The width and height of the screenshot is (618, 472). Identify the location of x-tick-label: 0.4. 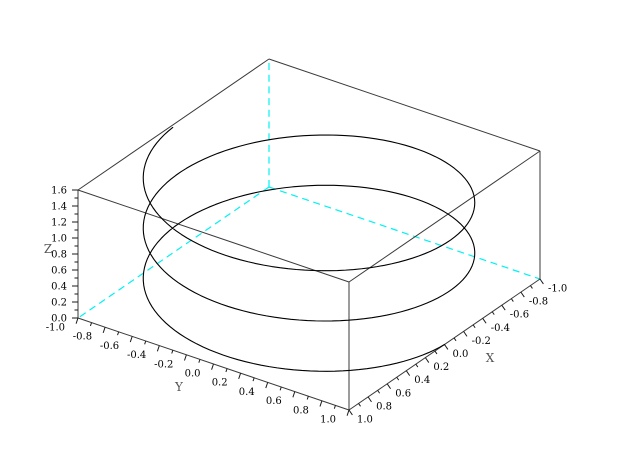
(422, 380).